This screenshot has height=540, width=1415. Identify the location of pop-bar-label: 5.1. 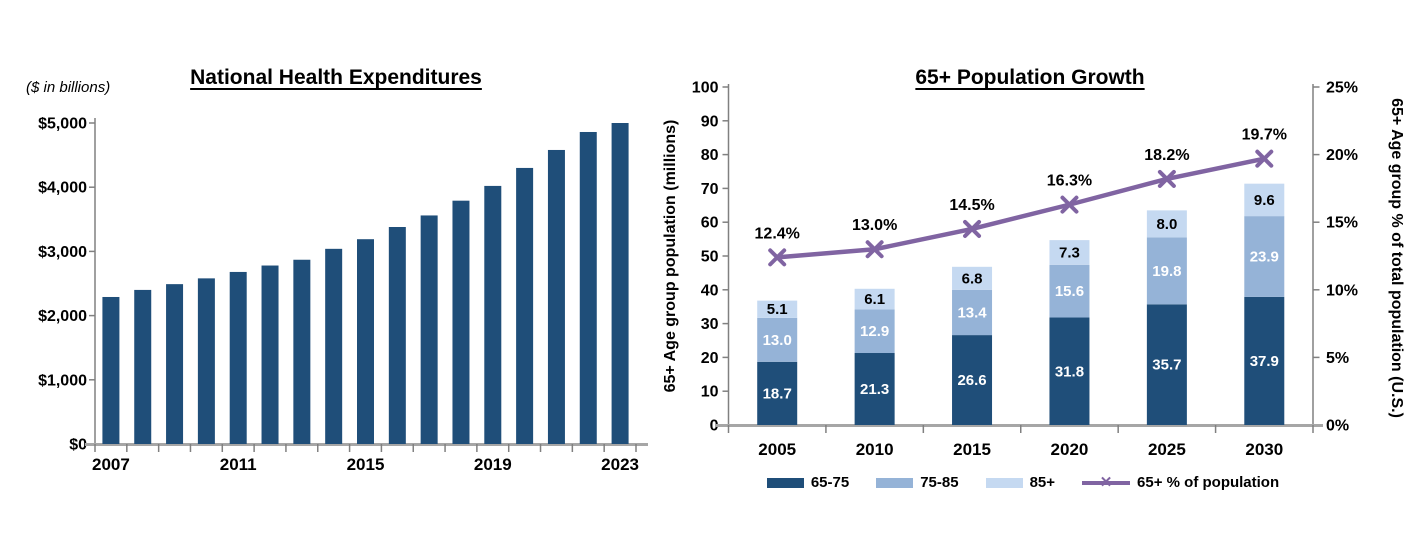
(777, 309).